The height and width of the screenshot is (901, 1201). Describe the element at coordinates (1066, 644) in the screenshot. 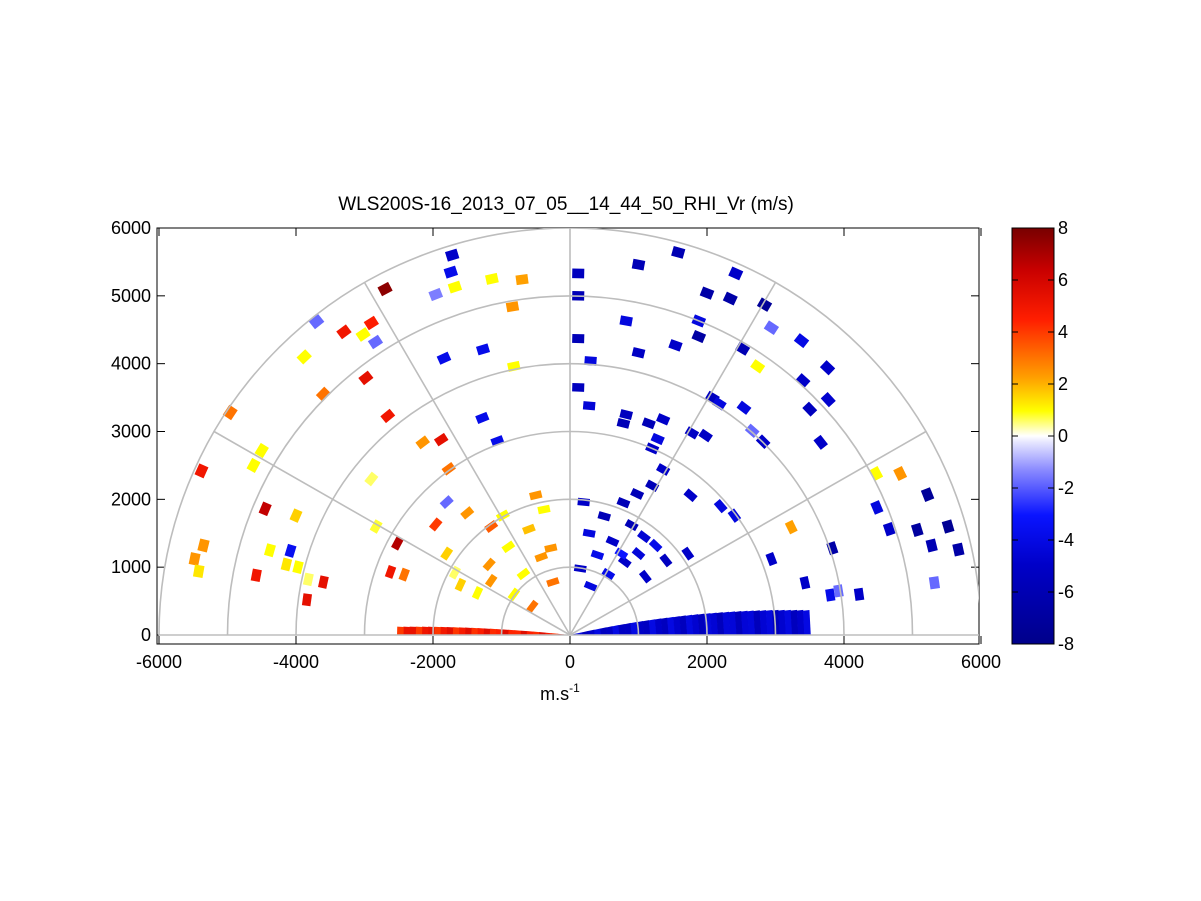

I see `colorbar-tick-label: -8` at that location.